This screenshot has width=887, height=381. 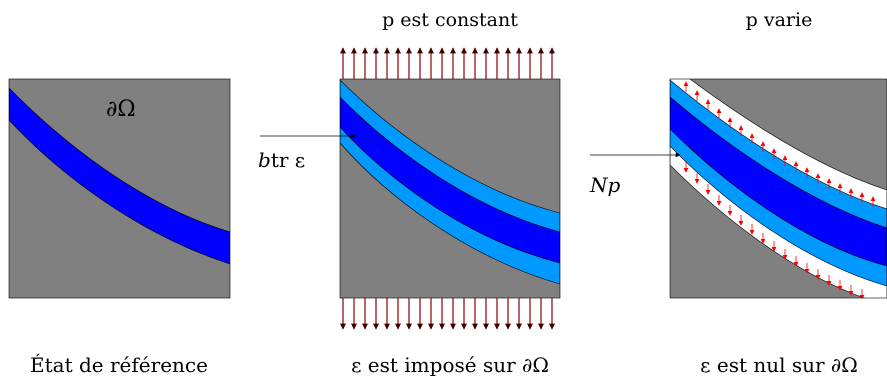 I want to click on svg-text: btr ε, so click(x=281, y=160).